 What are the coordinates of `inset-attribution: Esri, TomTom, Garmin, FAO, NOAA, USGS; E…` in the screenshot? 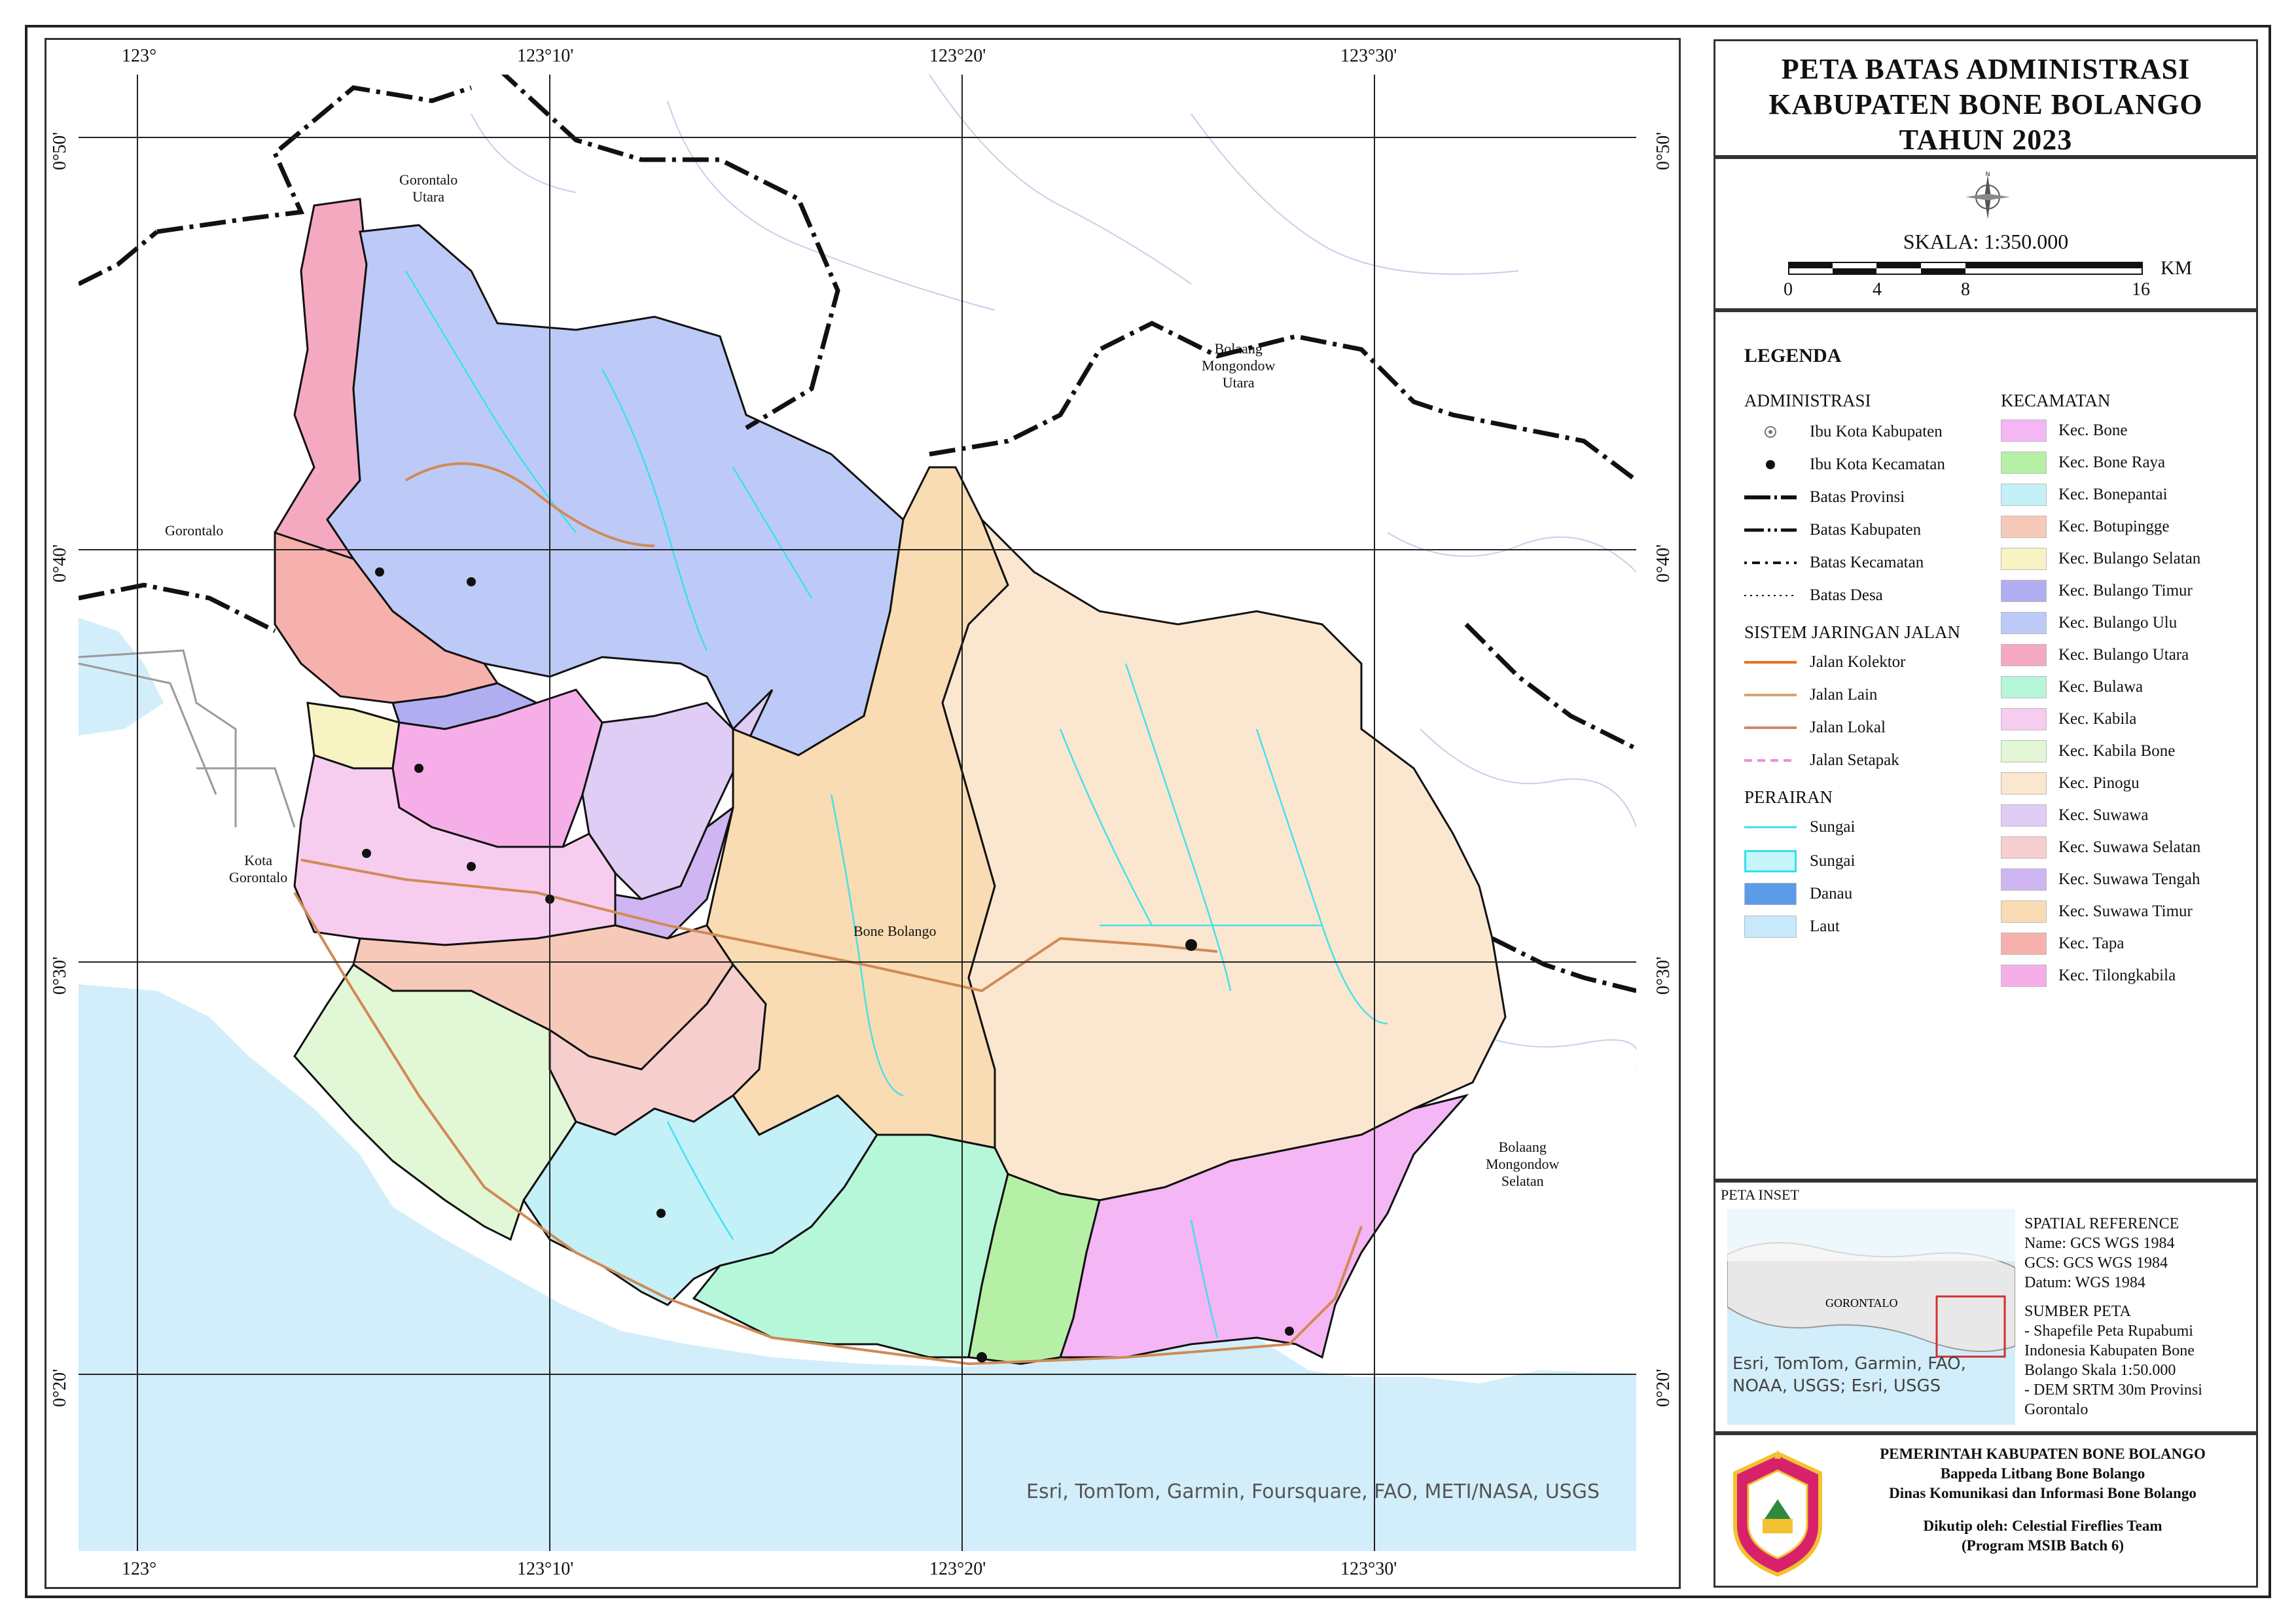 It's located at (1849, 1375).